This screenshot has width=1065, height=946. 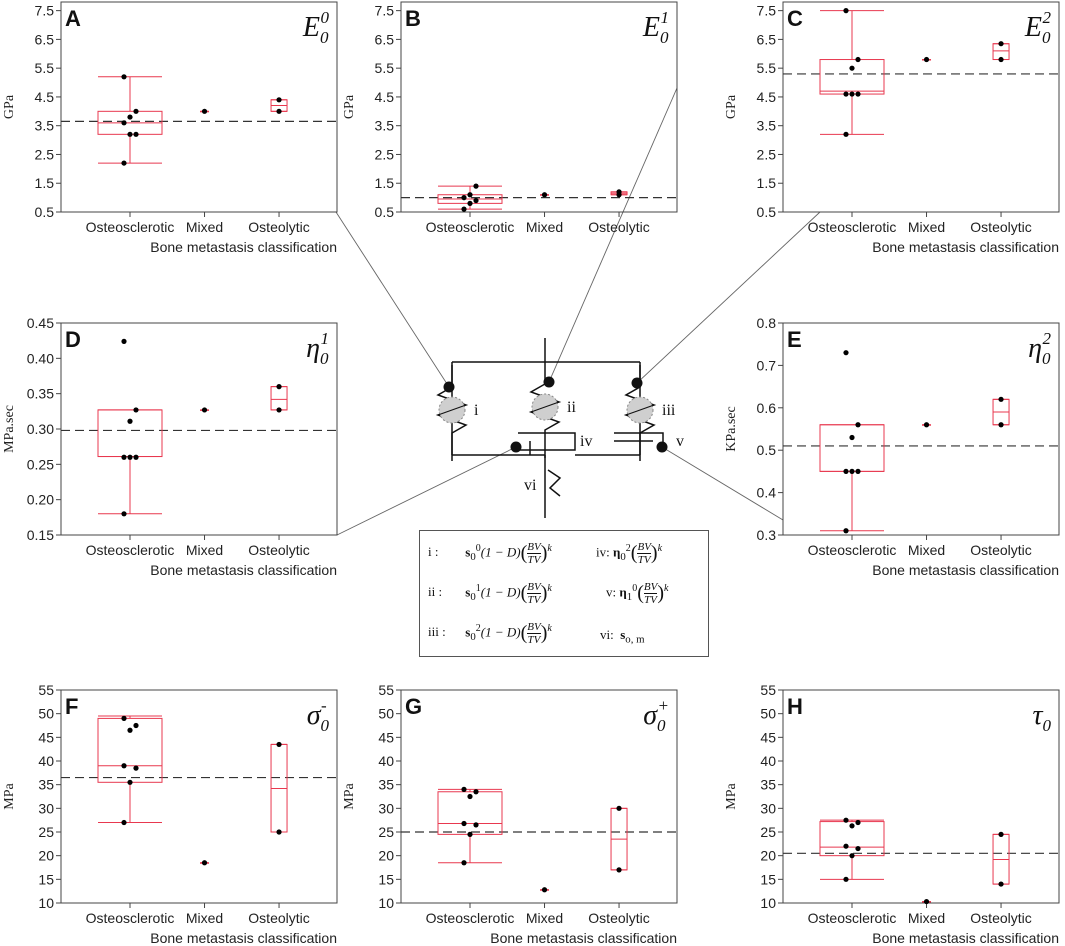 What do you see at coordinates (45, 183) in the screenshot?
I see `y-tick-label: 1.5` at bounding box center [45, 183].